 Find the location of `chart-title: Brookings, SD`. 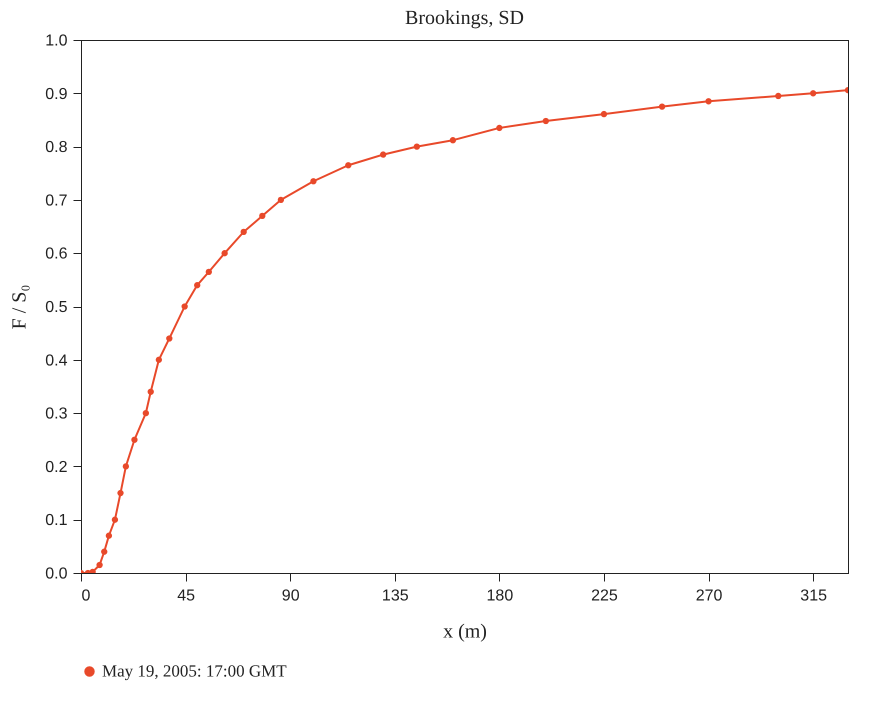

chart-title: Brookings, SD is located at coordinates (464, 18).